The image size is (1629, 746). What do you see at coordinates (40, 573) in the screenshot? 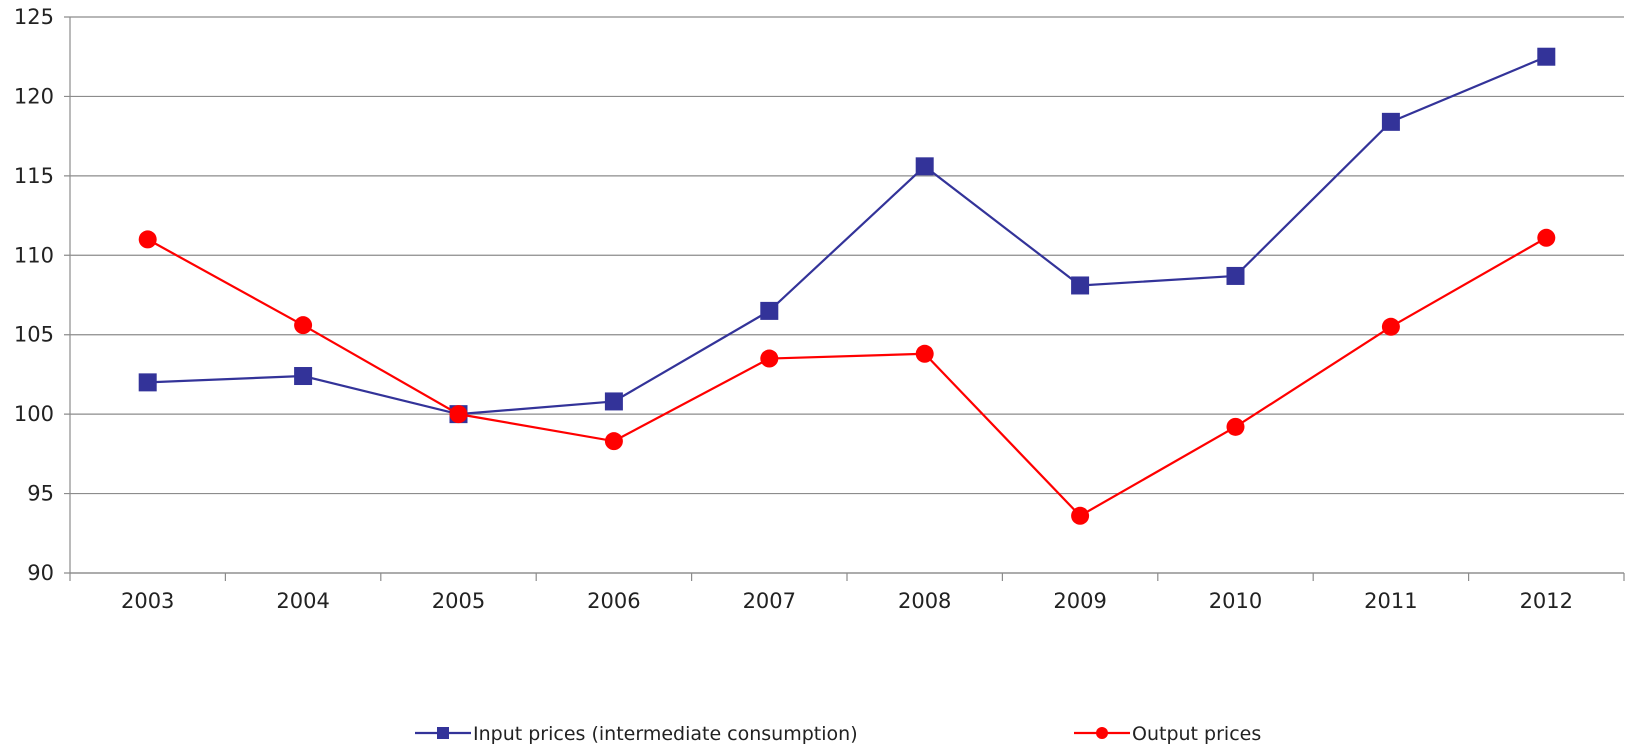
I see `y-tick-label: 90` at bounding box center [40, 573].